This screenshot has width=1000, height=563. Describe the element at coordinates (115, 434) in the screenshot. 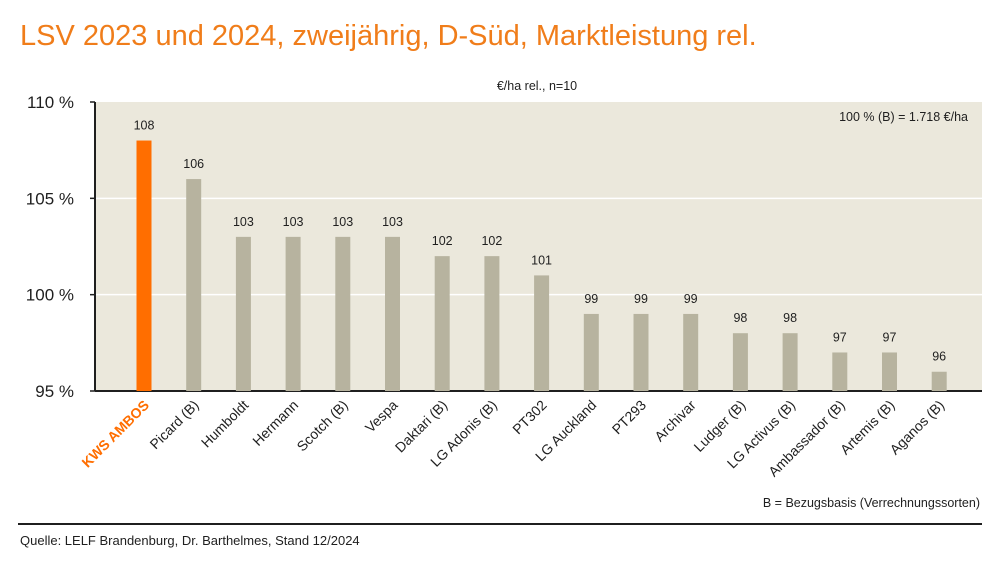

I see `x-tick-label: KWS AMBOS` at that location.